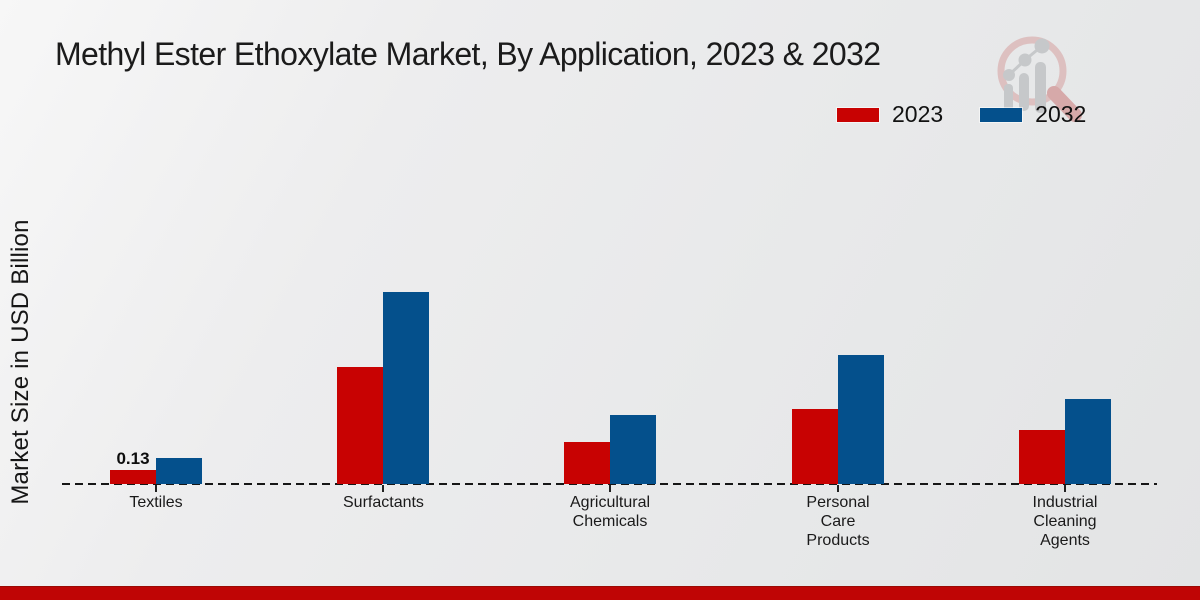 The image size is (1200, 600). Describe the element at coordinates (1042, 457) in the screenshot. I see `bar-2023-industrial-cleaning-agents` at that location.